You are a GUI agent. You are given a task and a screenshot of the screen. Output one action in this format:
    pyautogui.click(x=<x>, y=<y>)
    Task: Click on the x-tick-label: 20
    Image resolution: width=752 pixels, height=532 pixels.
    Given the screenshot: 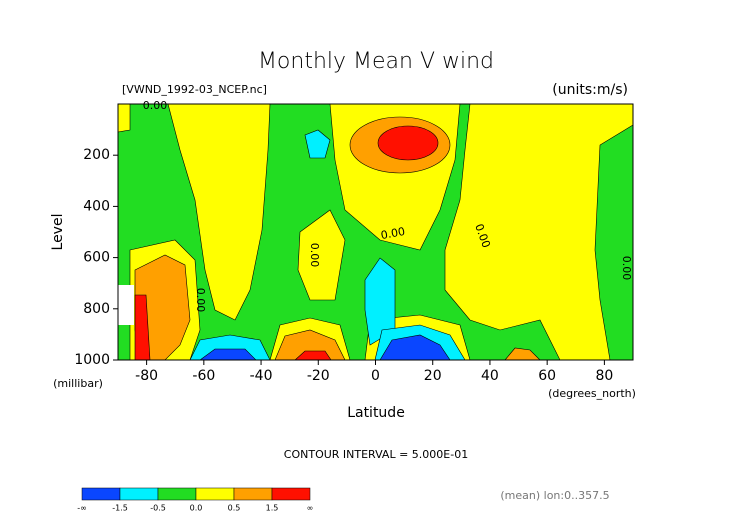 What is the action you would take?
    pyautogui.click(x=433, y=376)
    